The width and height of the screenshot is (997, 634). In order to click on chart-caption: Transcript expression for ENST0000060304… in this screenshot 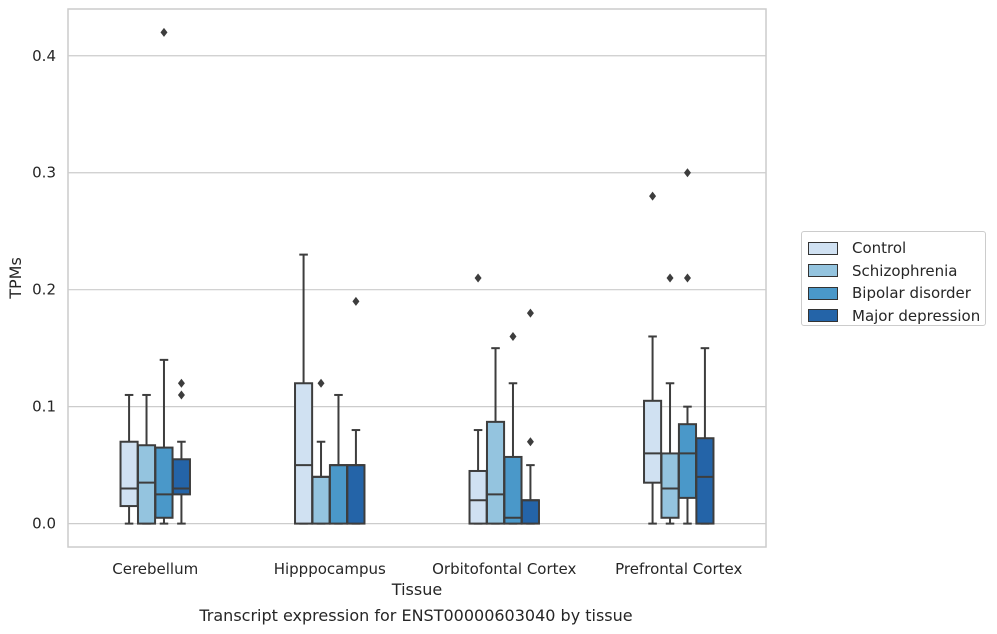, I will do `click(416, 615)`.